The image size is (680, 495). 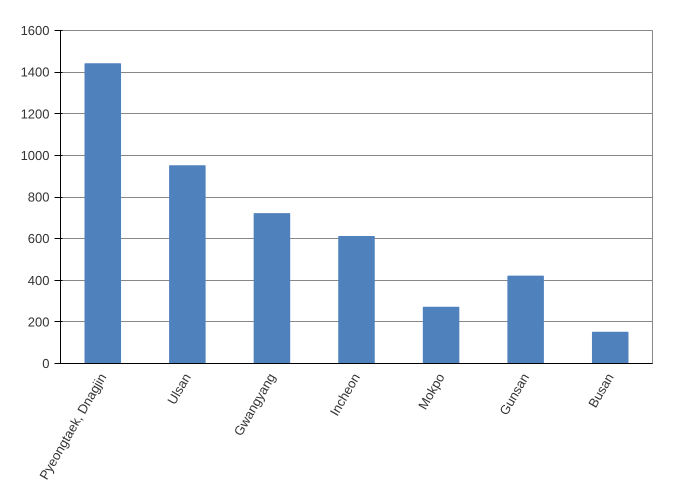 What do you see at coordinates (39, 238) in the screenshot?
I see `y-tick-label: 600` at bounding box center [39, 238].